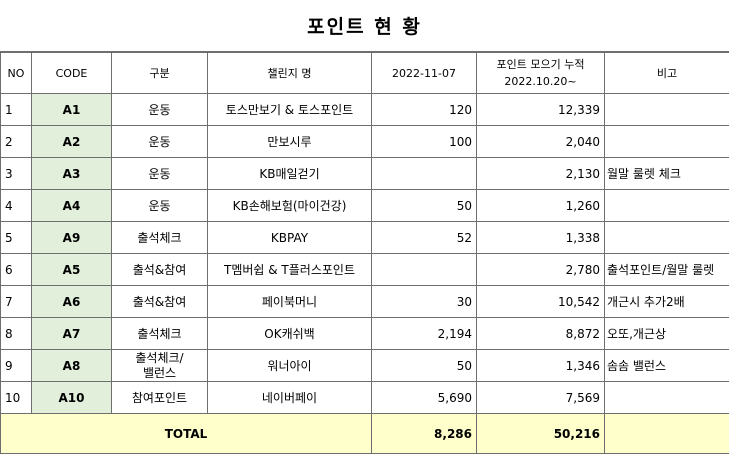 The height and width of the screenshot is (454, 729). What do you see at coordinates (72, 73) in the screenshot?
I see `header-code: CODE` at bounding box center [72, 73].